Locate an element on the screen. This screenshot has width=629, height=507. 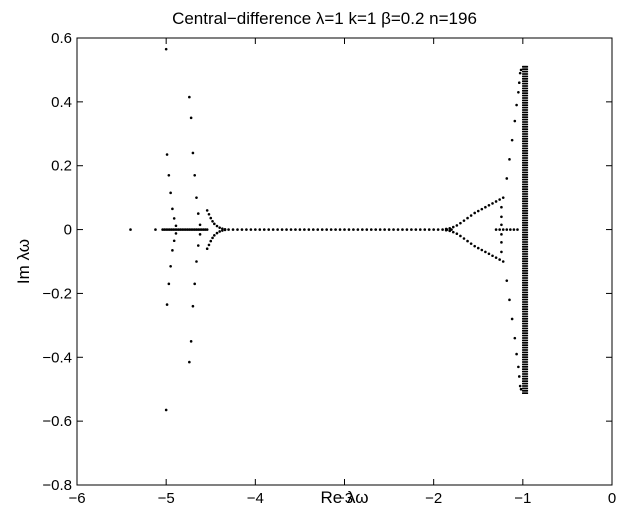
y-tick-label: −0.8 is located at coordinates (57, 485).